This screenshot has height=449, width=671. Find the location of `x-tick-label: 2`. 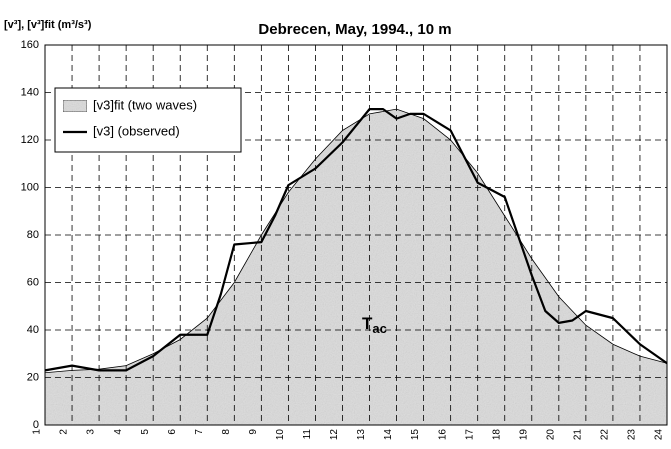

x-tick-label: 2 is located at coordinates (64, 432).